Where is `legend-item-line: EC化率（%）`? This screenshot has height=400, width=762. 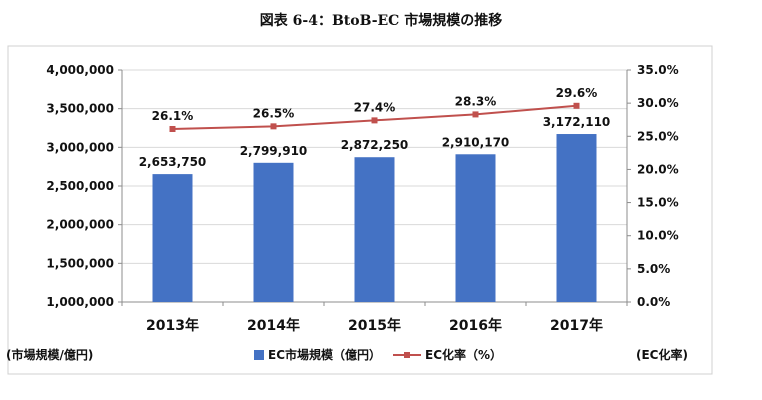 legend-item-line: EC化率（%） is located at coordinates (447, 354).